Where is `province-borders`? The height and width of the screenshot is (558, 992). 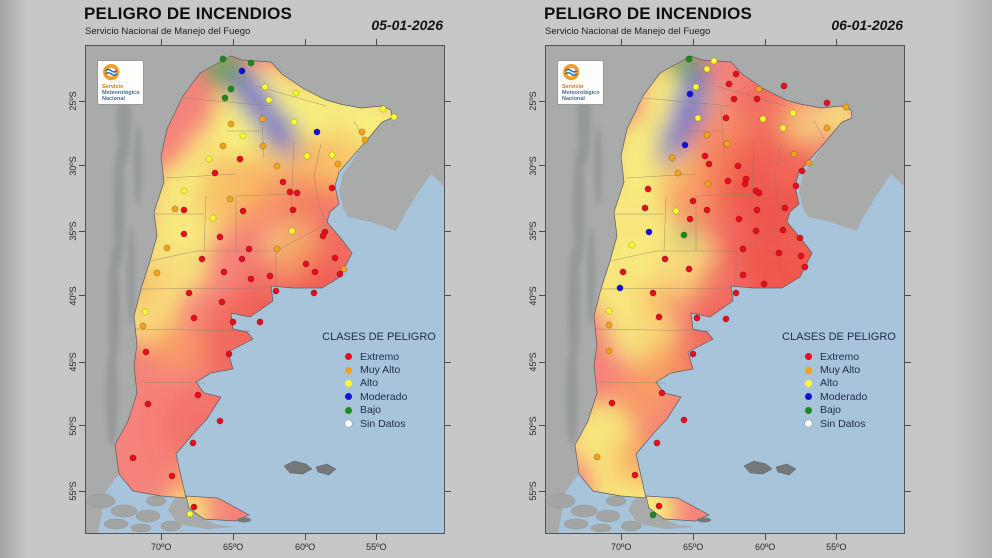
province-borders is located at coordinates (249, 234).